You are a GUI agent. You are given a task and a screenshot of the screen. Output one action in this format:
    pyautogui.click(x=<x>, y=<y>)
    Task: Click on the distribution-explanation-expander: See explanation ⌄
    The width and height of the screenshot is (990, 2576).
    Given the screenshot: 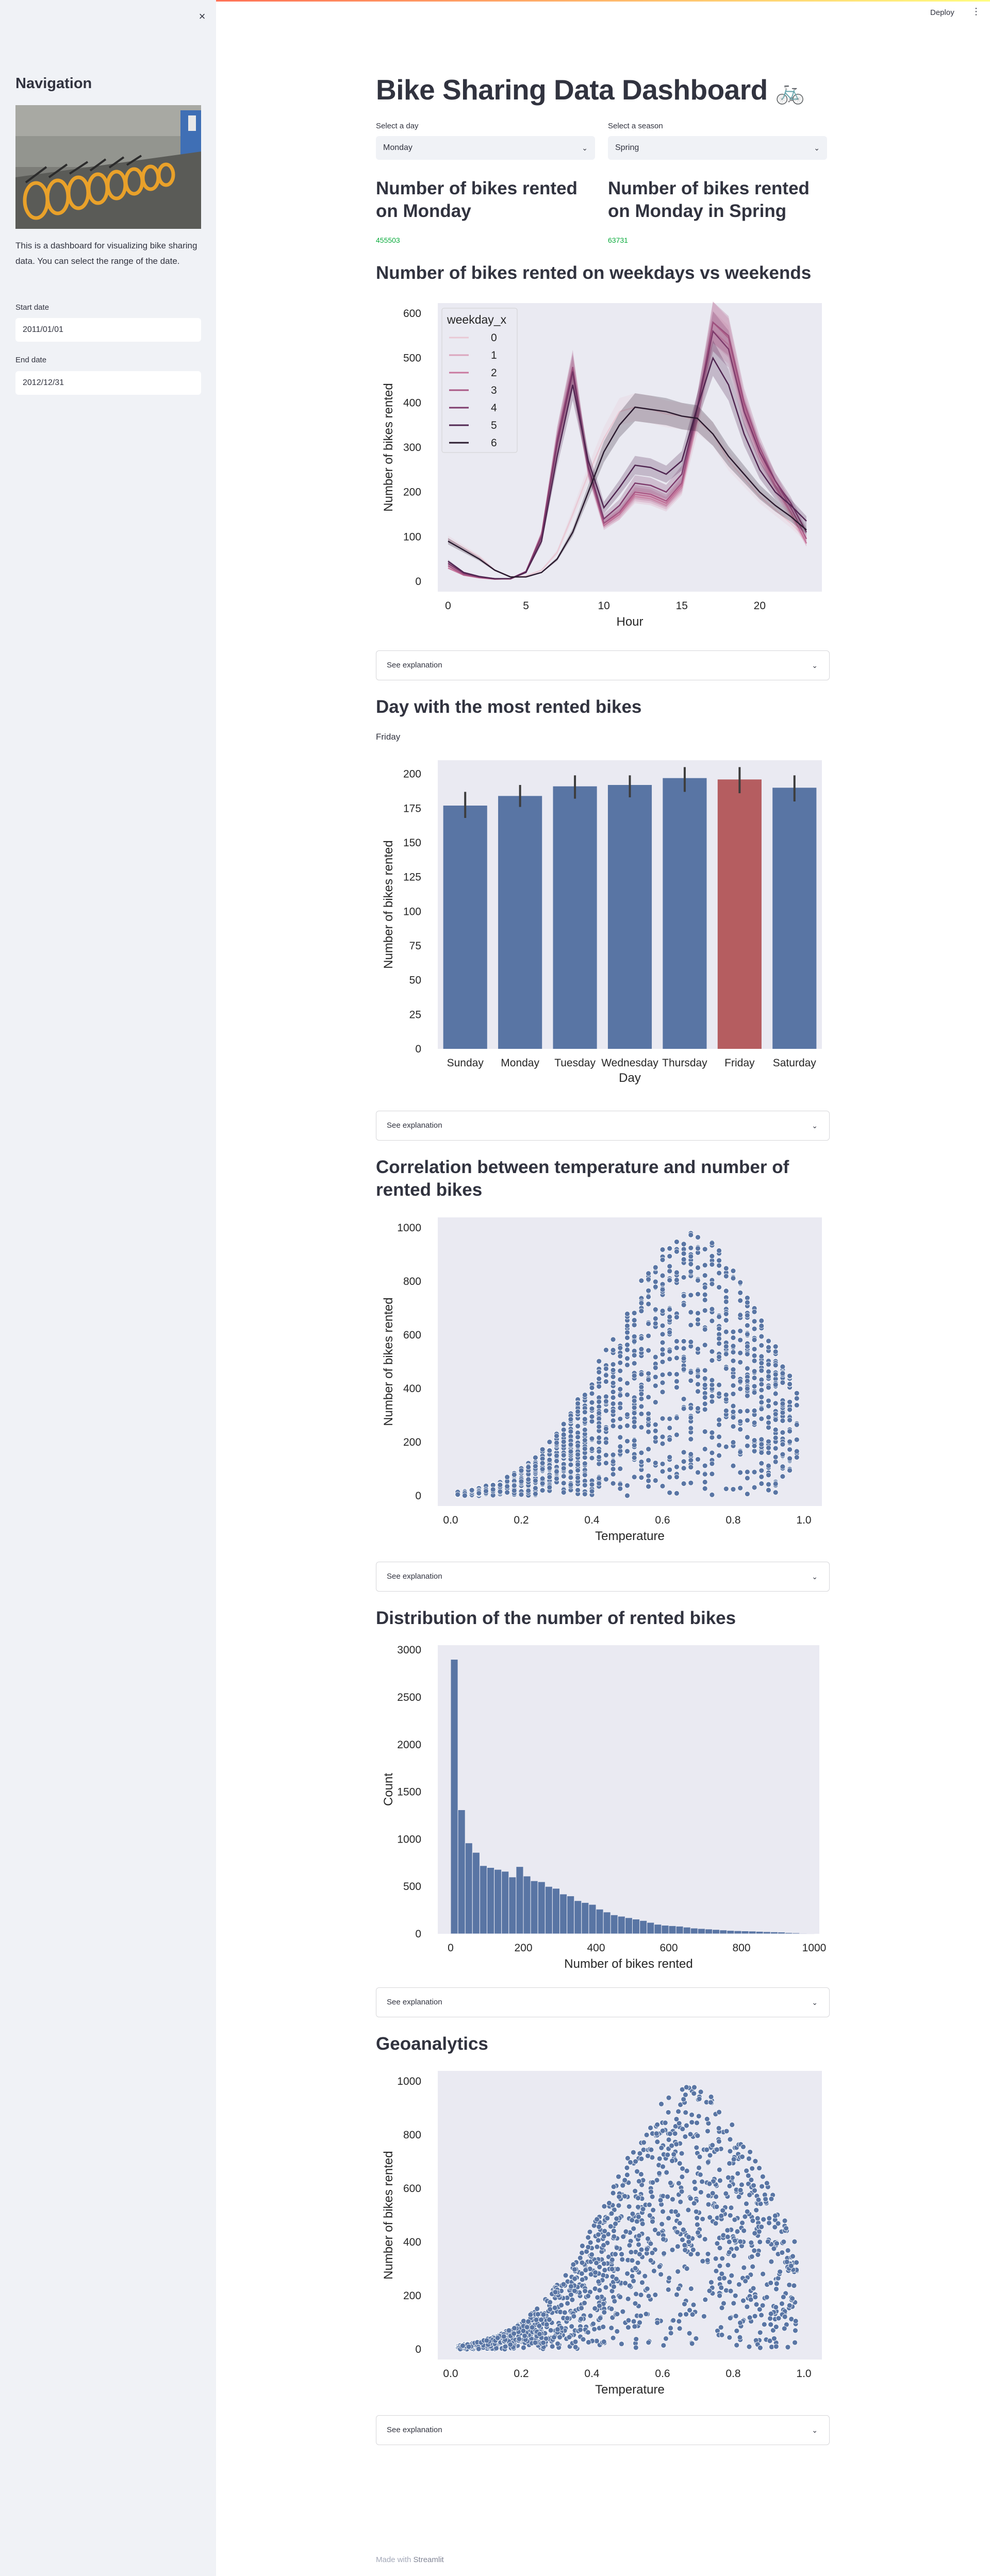 What is the action you would take?
    pyautogui.click(x=603, y=2002)
    